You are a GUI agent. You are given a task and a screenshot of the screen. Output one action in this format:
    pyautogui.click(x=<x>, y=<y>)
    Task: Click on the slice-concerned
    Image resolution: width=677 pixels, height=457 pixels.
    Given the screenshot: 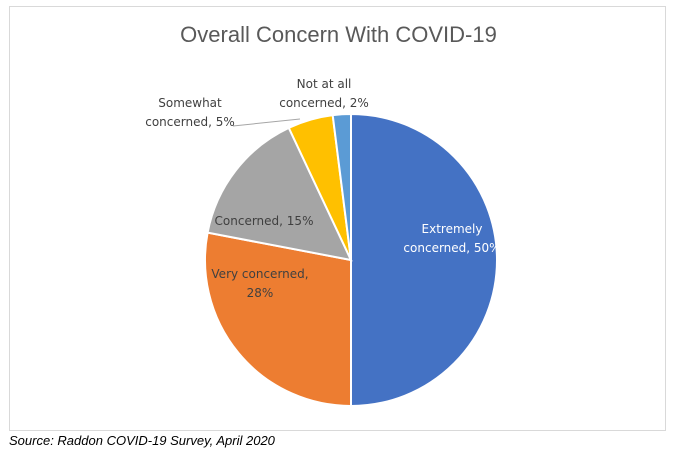 What is the action you would take?
    pyautogui.click(x=279, y=194)
    